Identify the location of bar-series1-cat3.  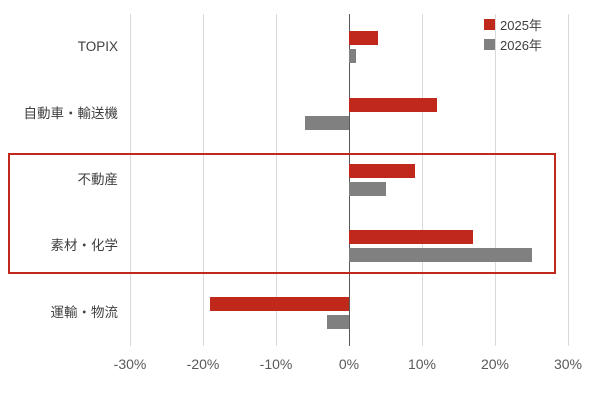
(440, 255).